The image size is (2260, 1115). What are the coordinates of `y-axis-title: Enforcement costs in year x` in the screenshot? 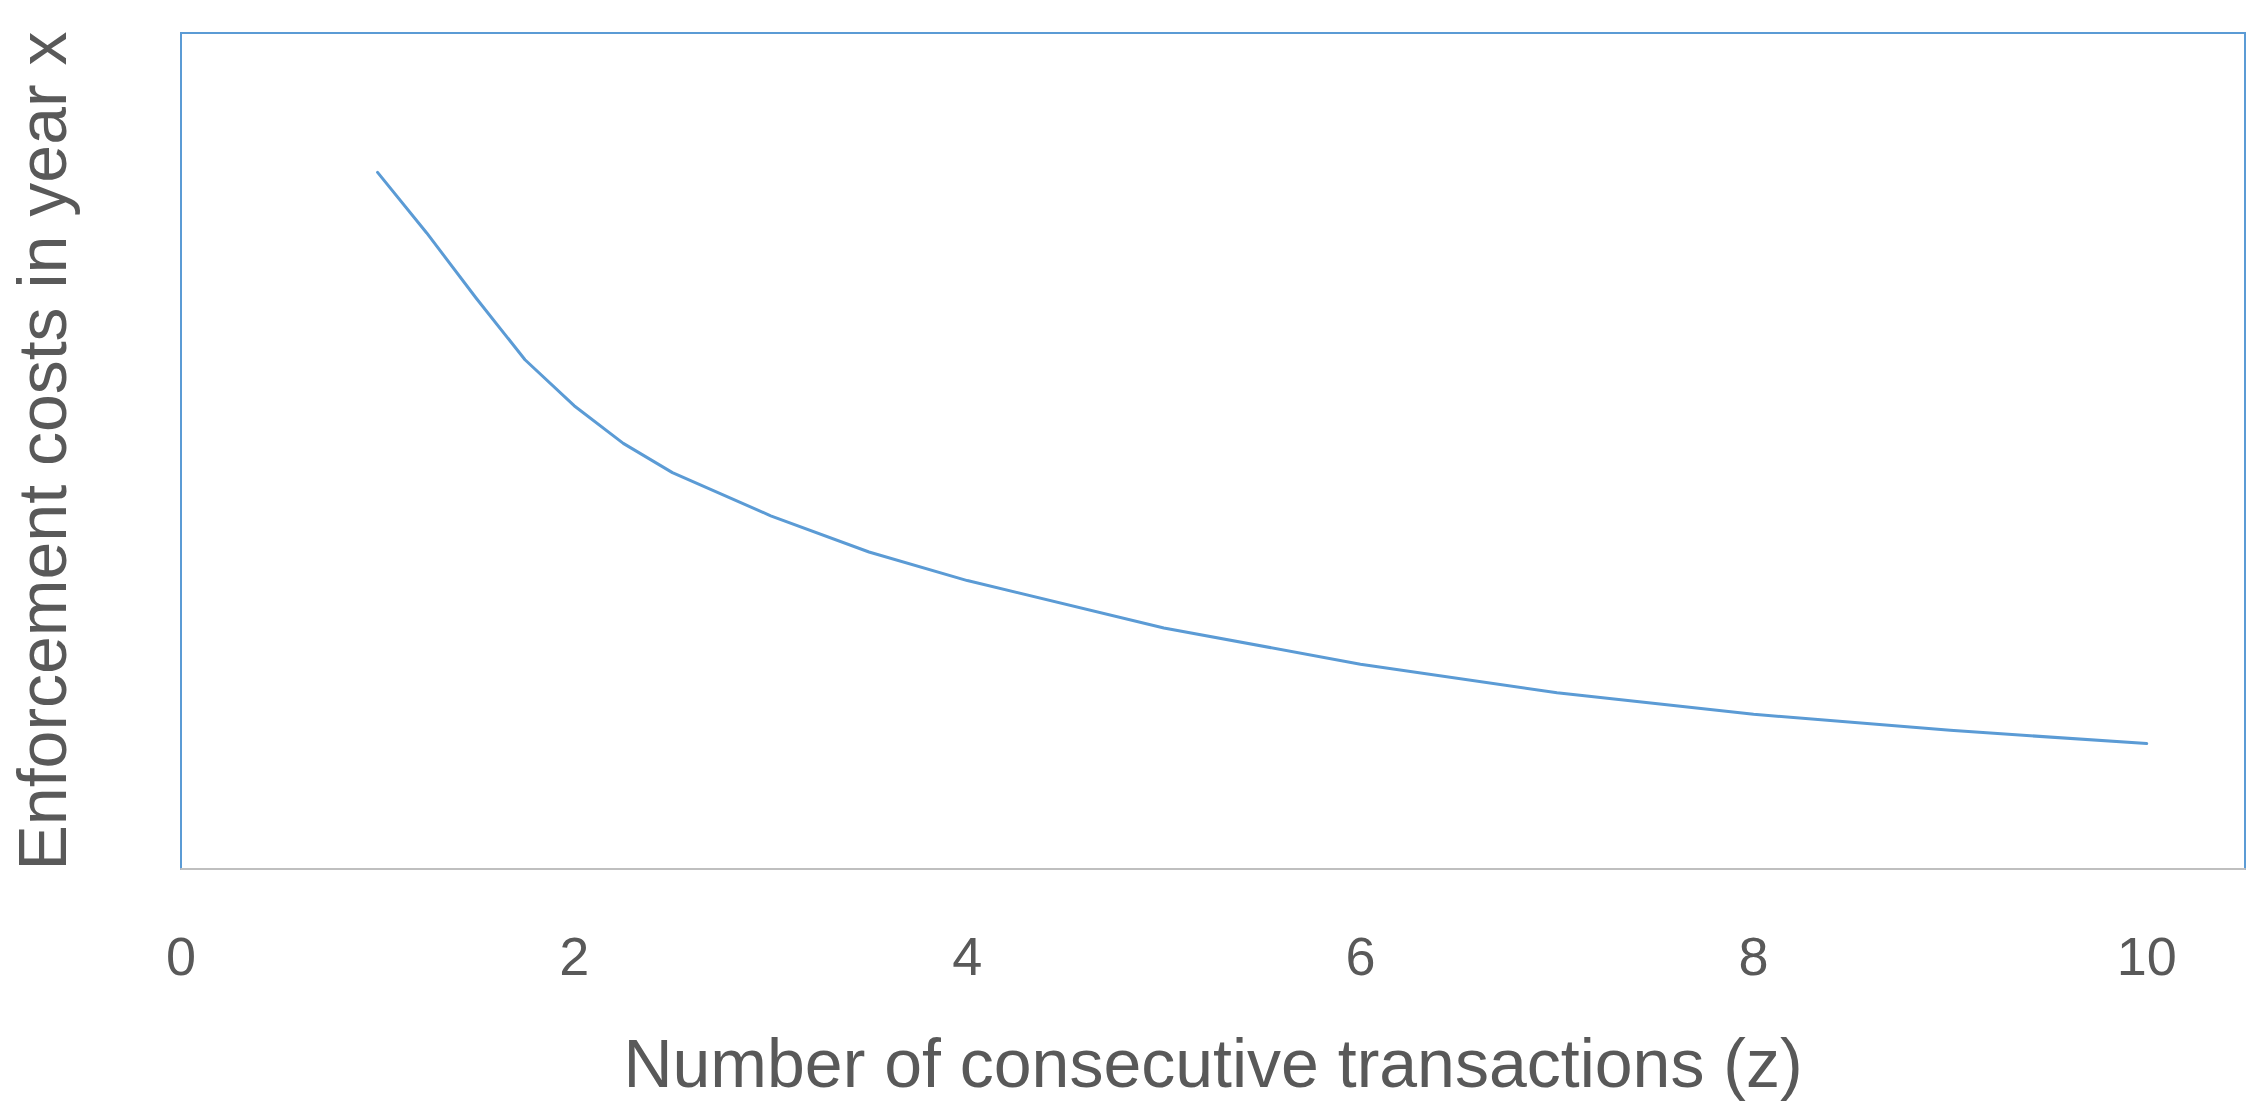 It's located at (42, 451).